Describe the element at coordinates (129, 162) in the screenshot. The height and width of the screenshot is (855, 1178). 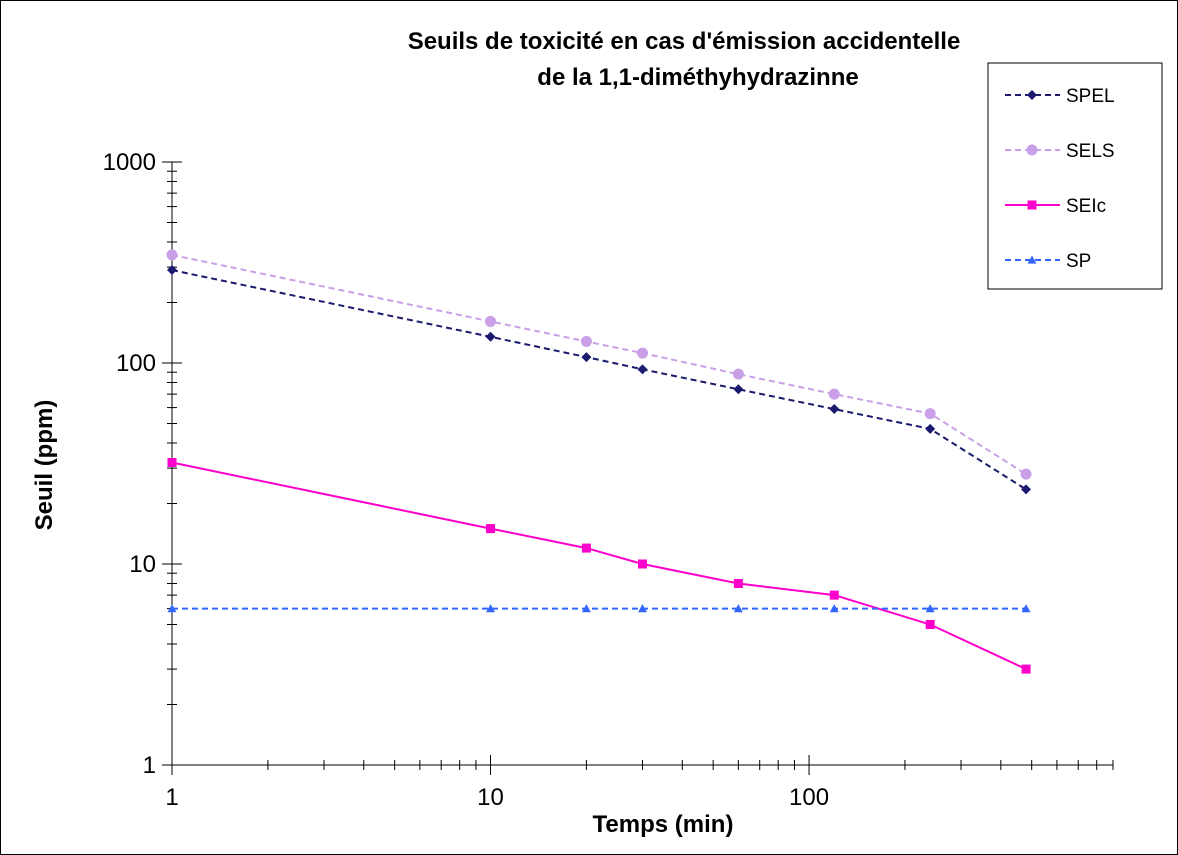
I see `y-tick-label: 1000` at that location.